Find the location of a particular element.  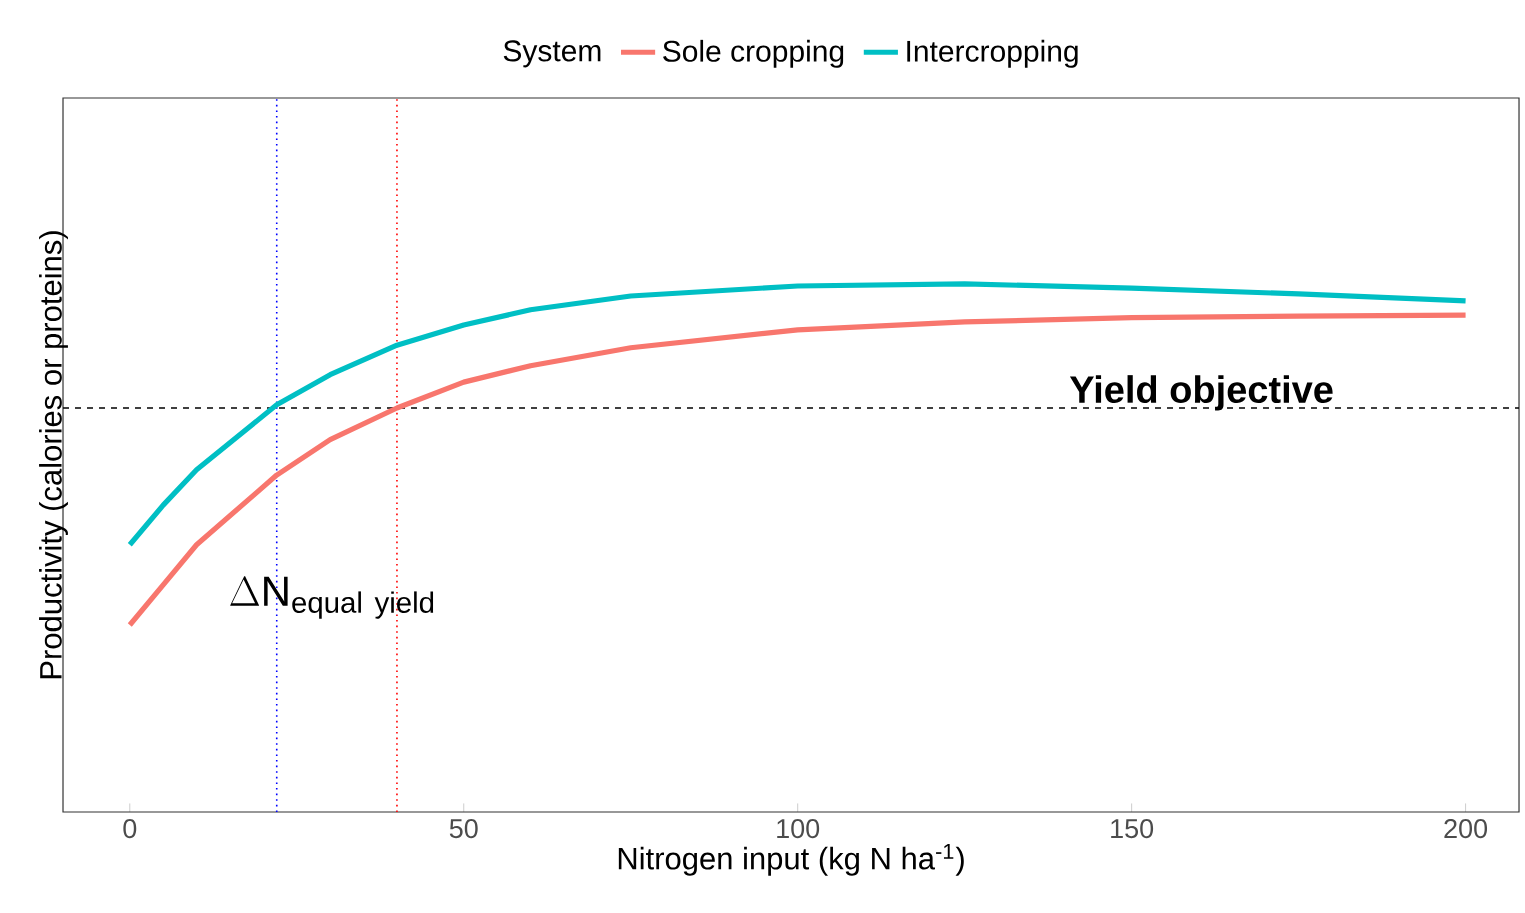

x-tick-label: 0 is located at coordinates (130, 829).